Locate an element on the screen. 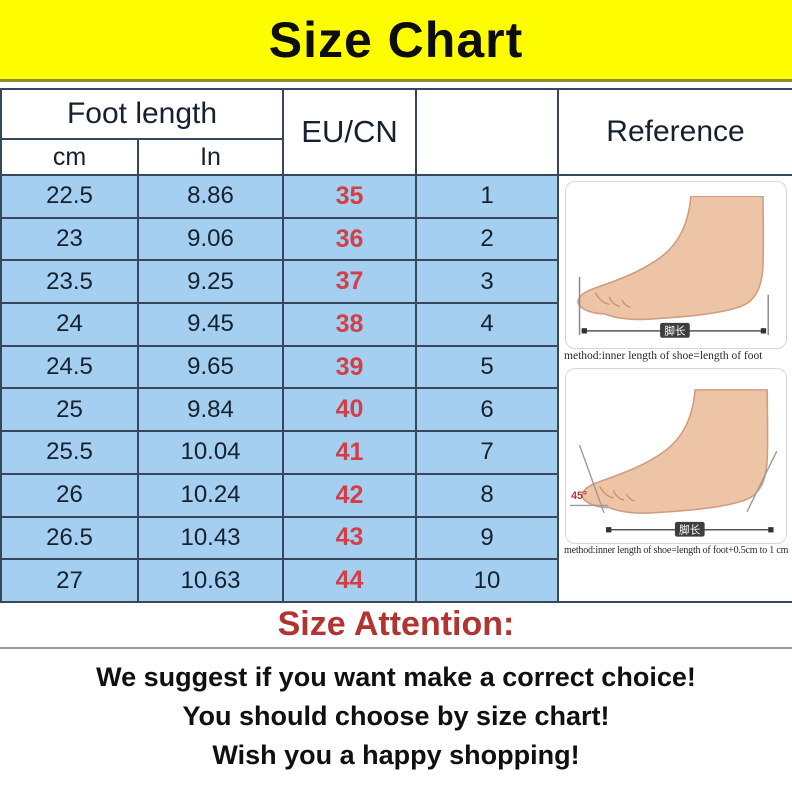 The image size is (792, 790). table-row: 23 9.06 36 2 is located at coordinates (396, 239).